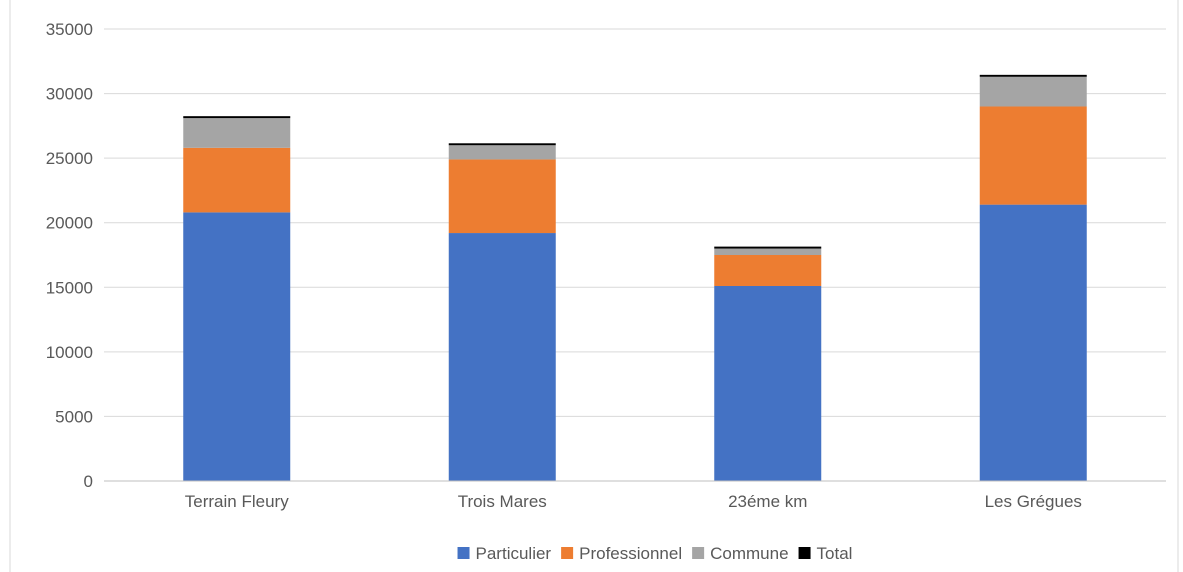 This screenshot has width=1183, height=572. What do you see at coordinates (502, 152) in the screenshot?
I see `bar-trois-mares-commune` at bounding box center [502, 152].